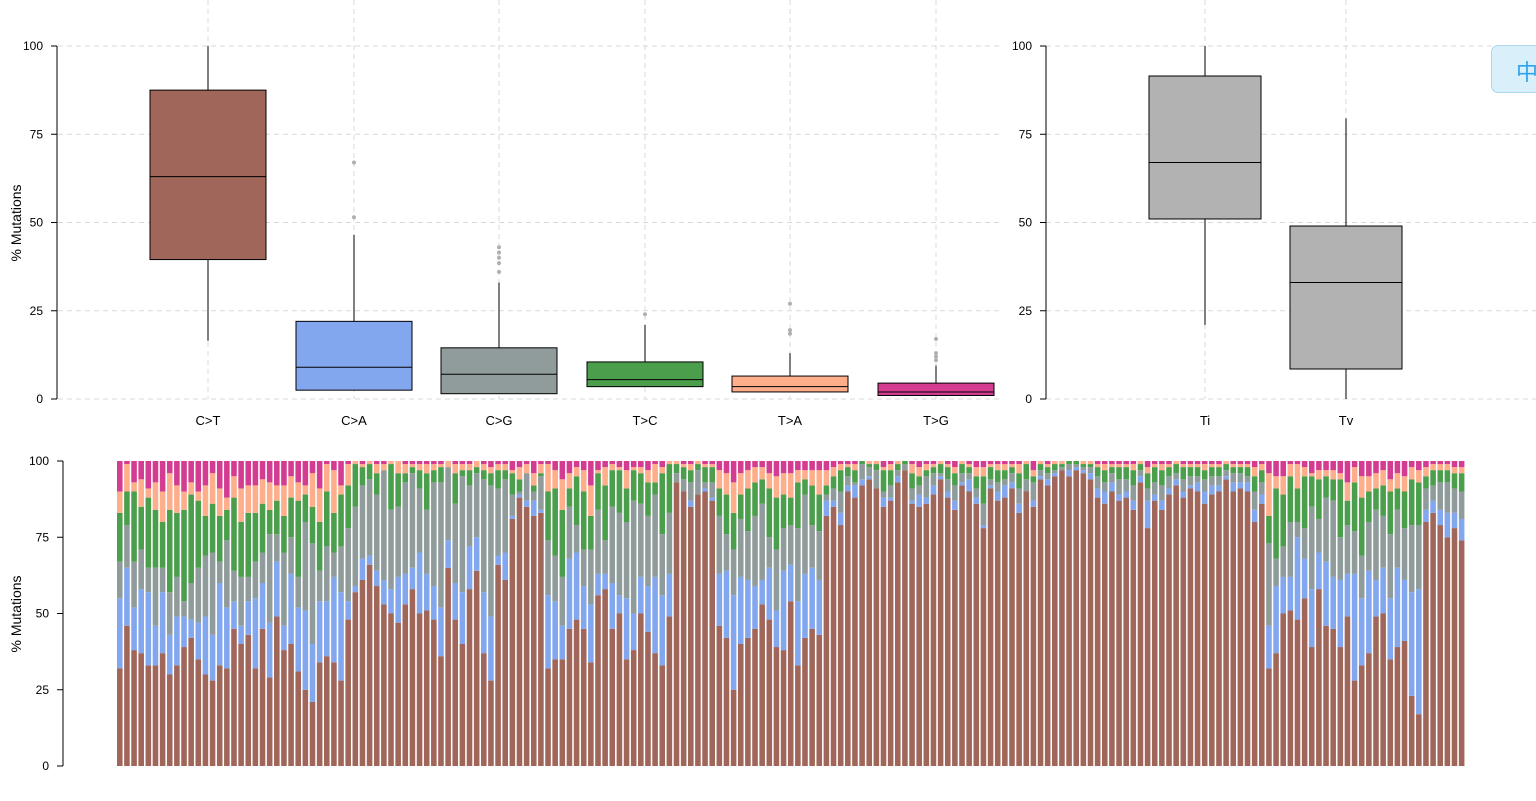 The height and width of the screenshot is (801, 1536). I want to click on snv-category-label: C>G, so click(498, 420).